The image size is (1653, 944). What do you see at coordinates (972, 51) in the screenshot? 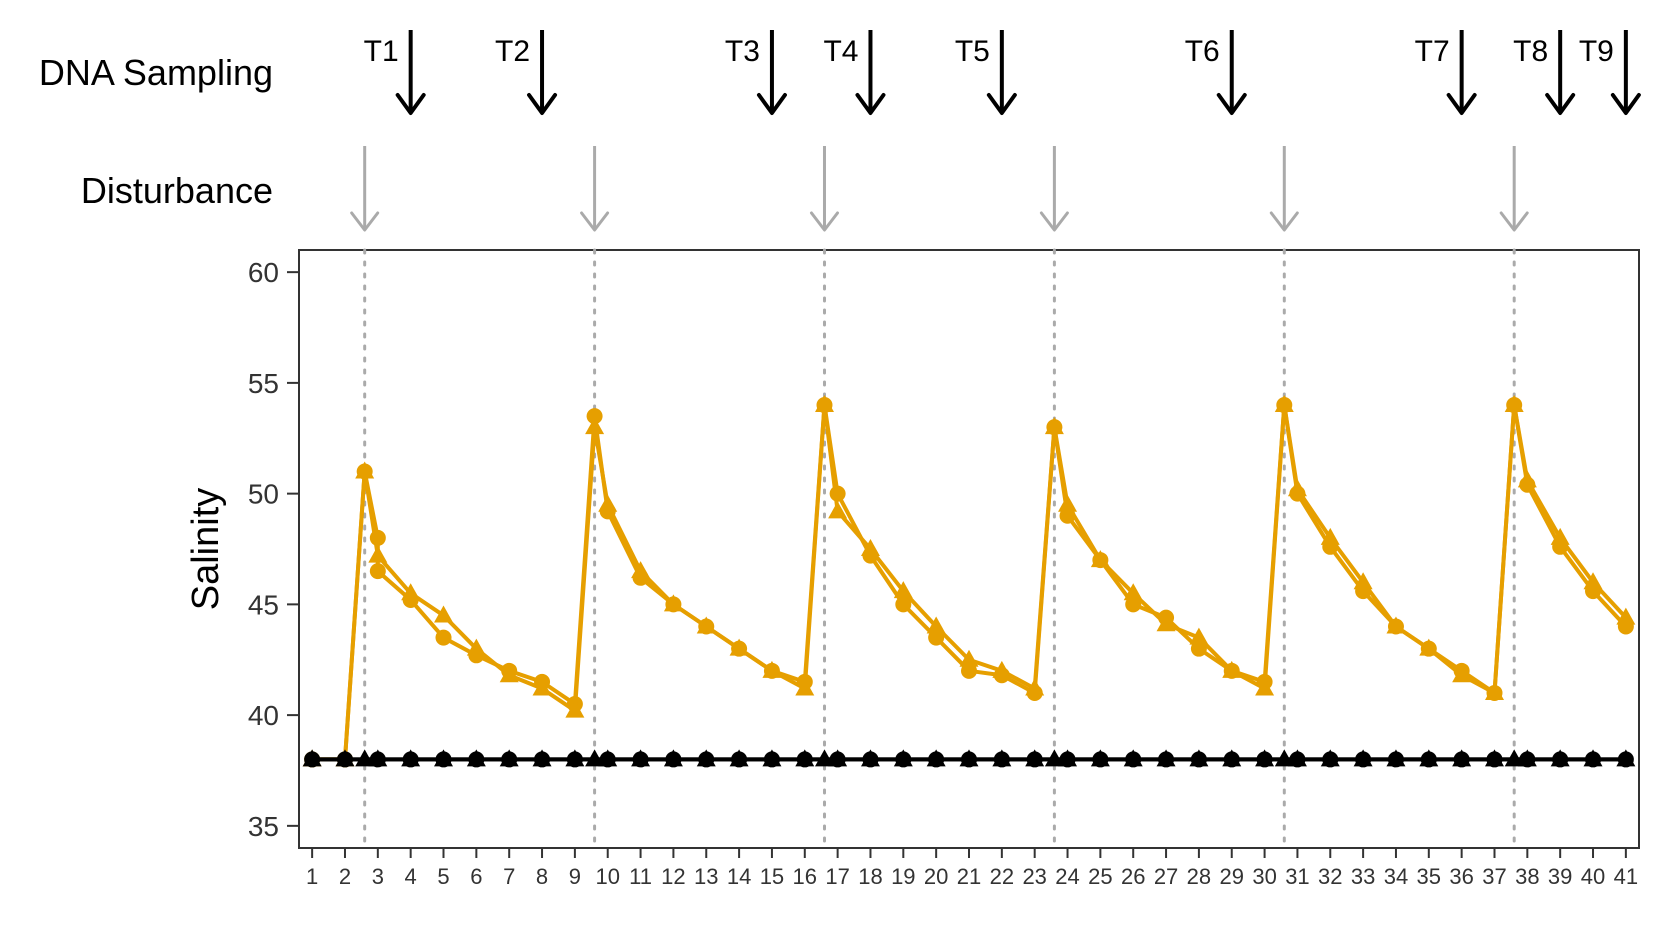
I see `sampling-label-t5: T5` at bounding box center [972, 51].